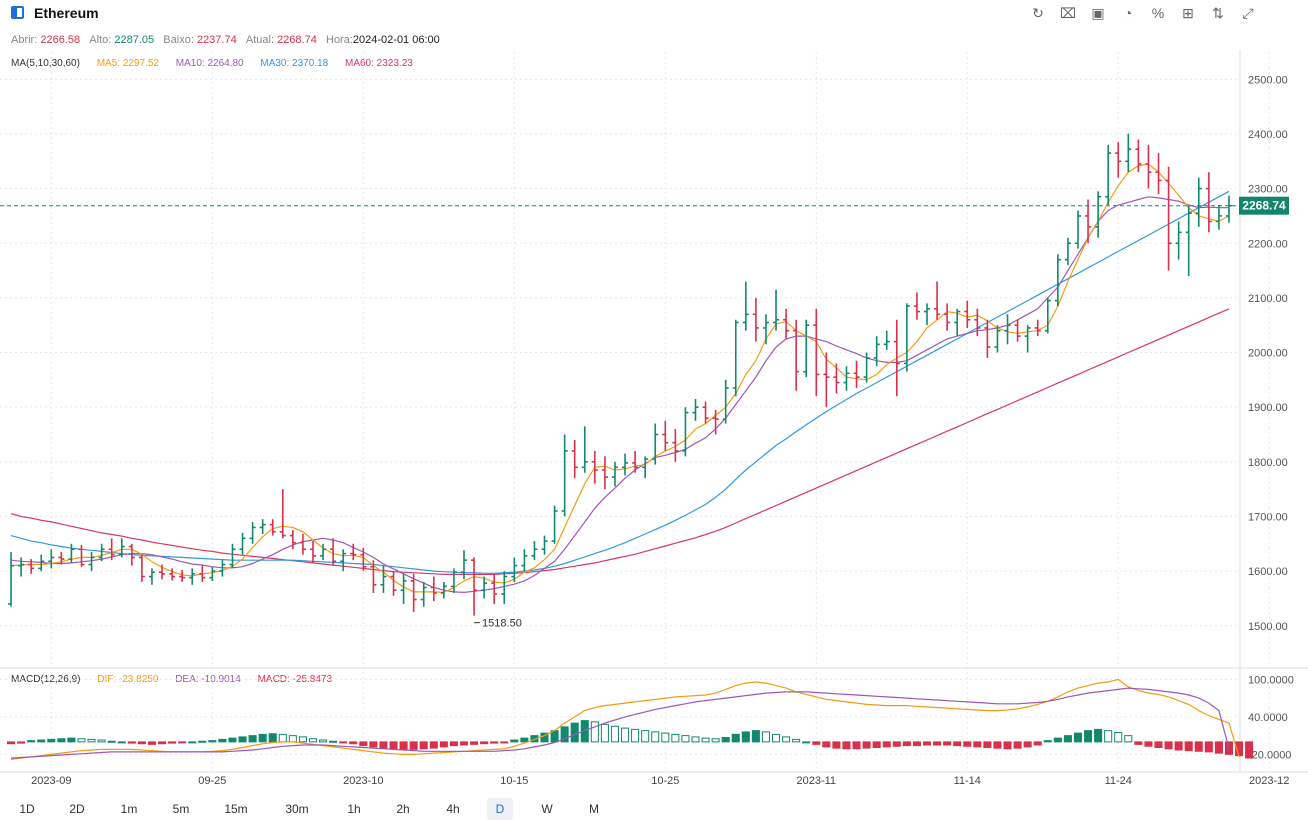 The image size is (1308, 822). I want to click on price-tick-label: 2300.00, so click(1268, 190).